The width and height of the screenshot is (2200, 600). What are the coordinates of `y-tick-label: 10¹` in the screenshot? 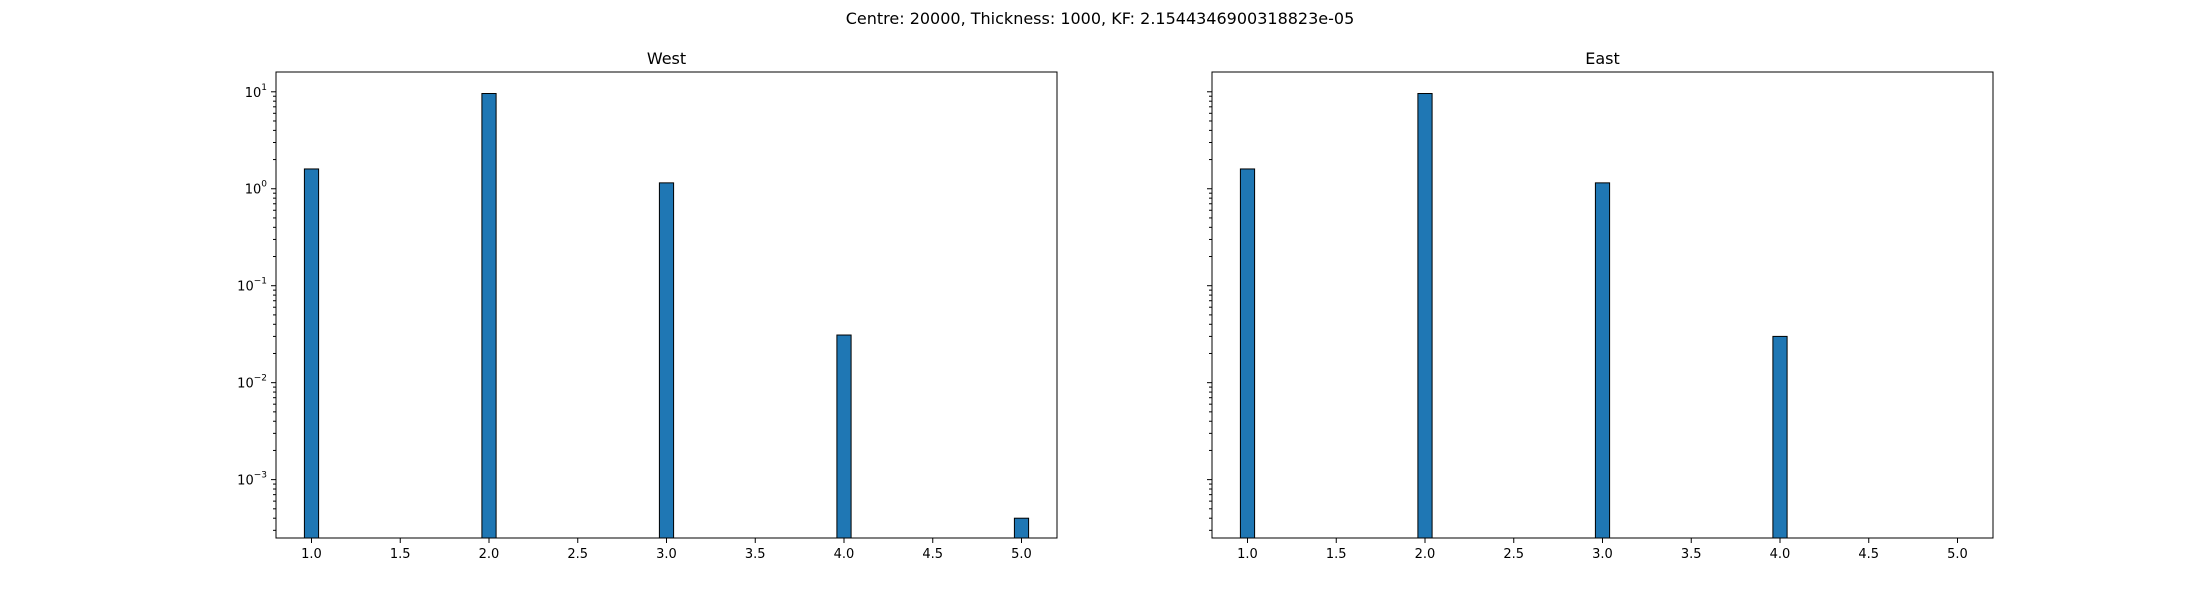 It's located at (256, 92).